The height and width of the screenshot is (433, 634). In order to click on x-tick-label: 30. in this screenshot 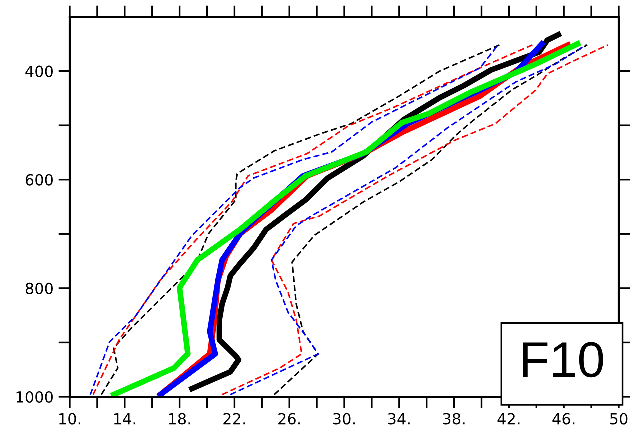, I will do `click(344, 419)`.